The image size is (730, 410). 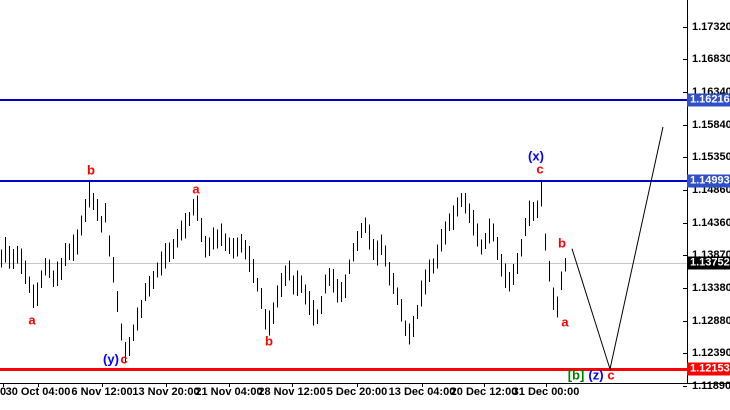 I want to click on current-price-line, so click(x=343, y=263).